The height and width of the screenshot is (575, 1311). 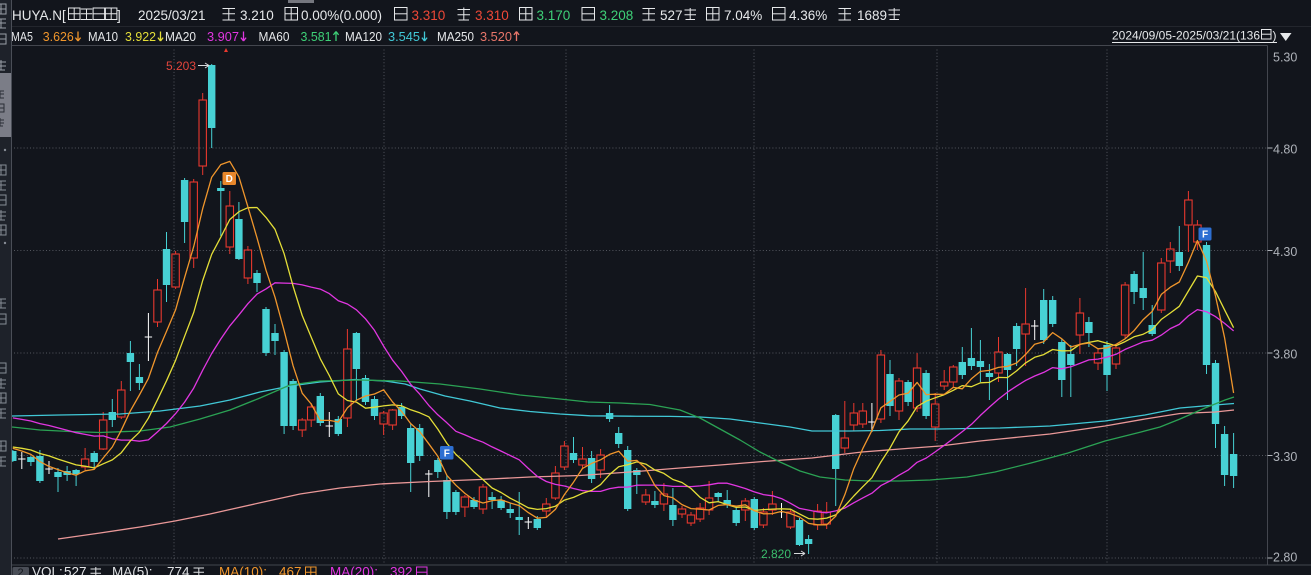 I want to click on svg-text: 3.581, so click(x=316, y=36).